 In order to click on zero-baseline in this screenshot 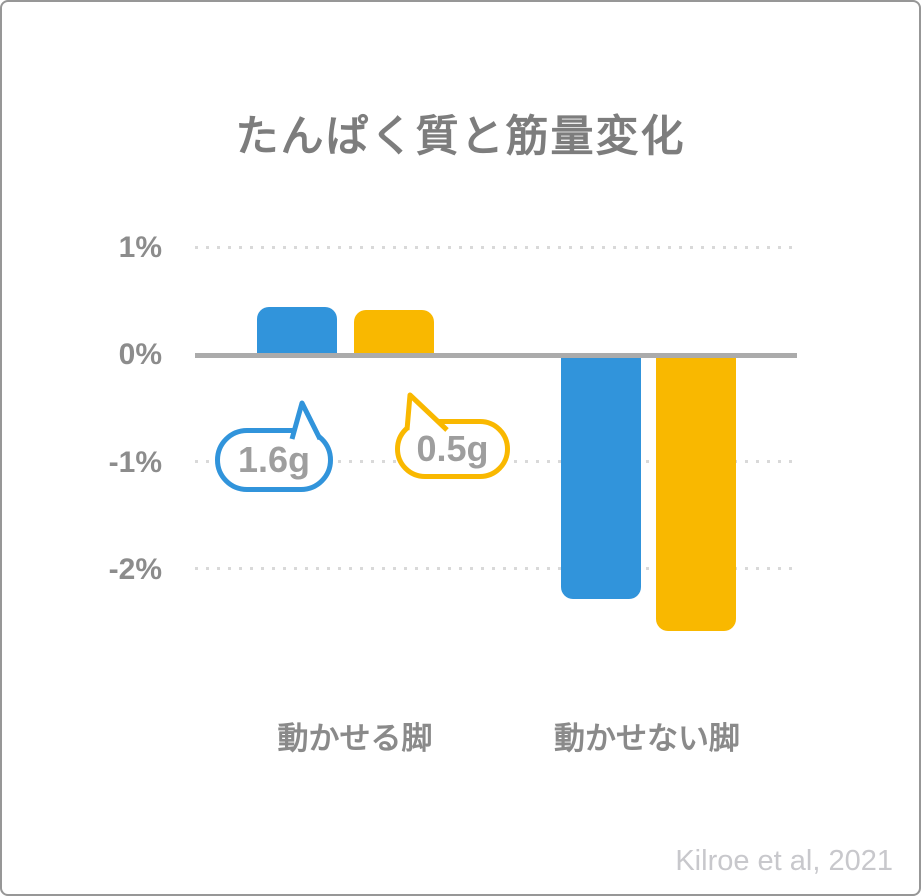, I will do `click(496, 355)`.